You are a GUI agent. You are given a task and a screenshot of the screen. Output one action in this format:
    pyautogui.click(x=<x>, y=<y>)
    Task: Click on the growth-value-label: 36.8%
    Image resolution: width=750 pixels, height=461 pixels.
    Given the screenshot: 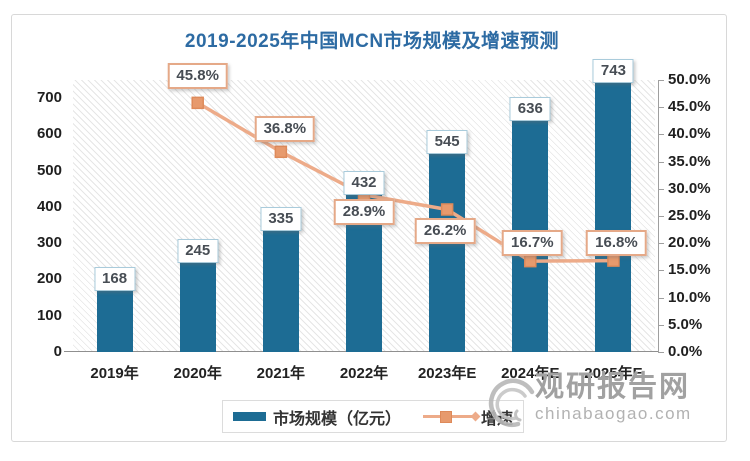 What is the action you would take?
    pyautogui.click(x=285, y=128)
    